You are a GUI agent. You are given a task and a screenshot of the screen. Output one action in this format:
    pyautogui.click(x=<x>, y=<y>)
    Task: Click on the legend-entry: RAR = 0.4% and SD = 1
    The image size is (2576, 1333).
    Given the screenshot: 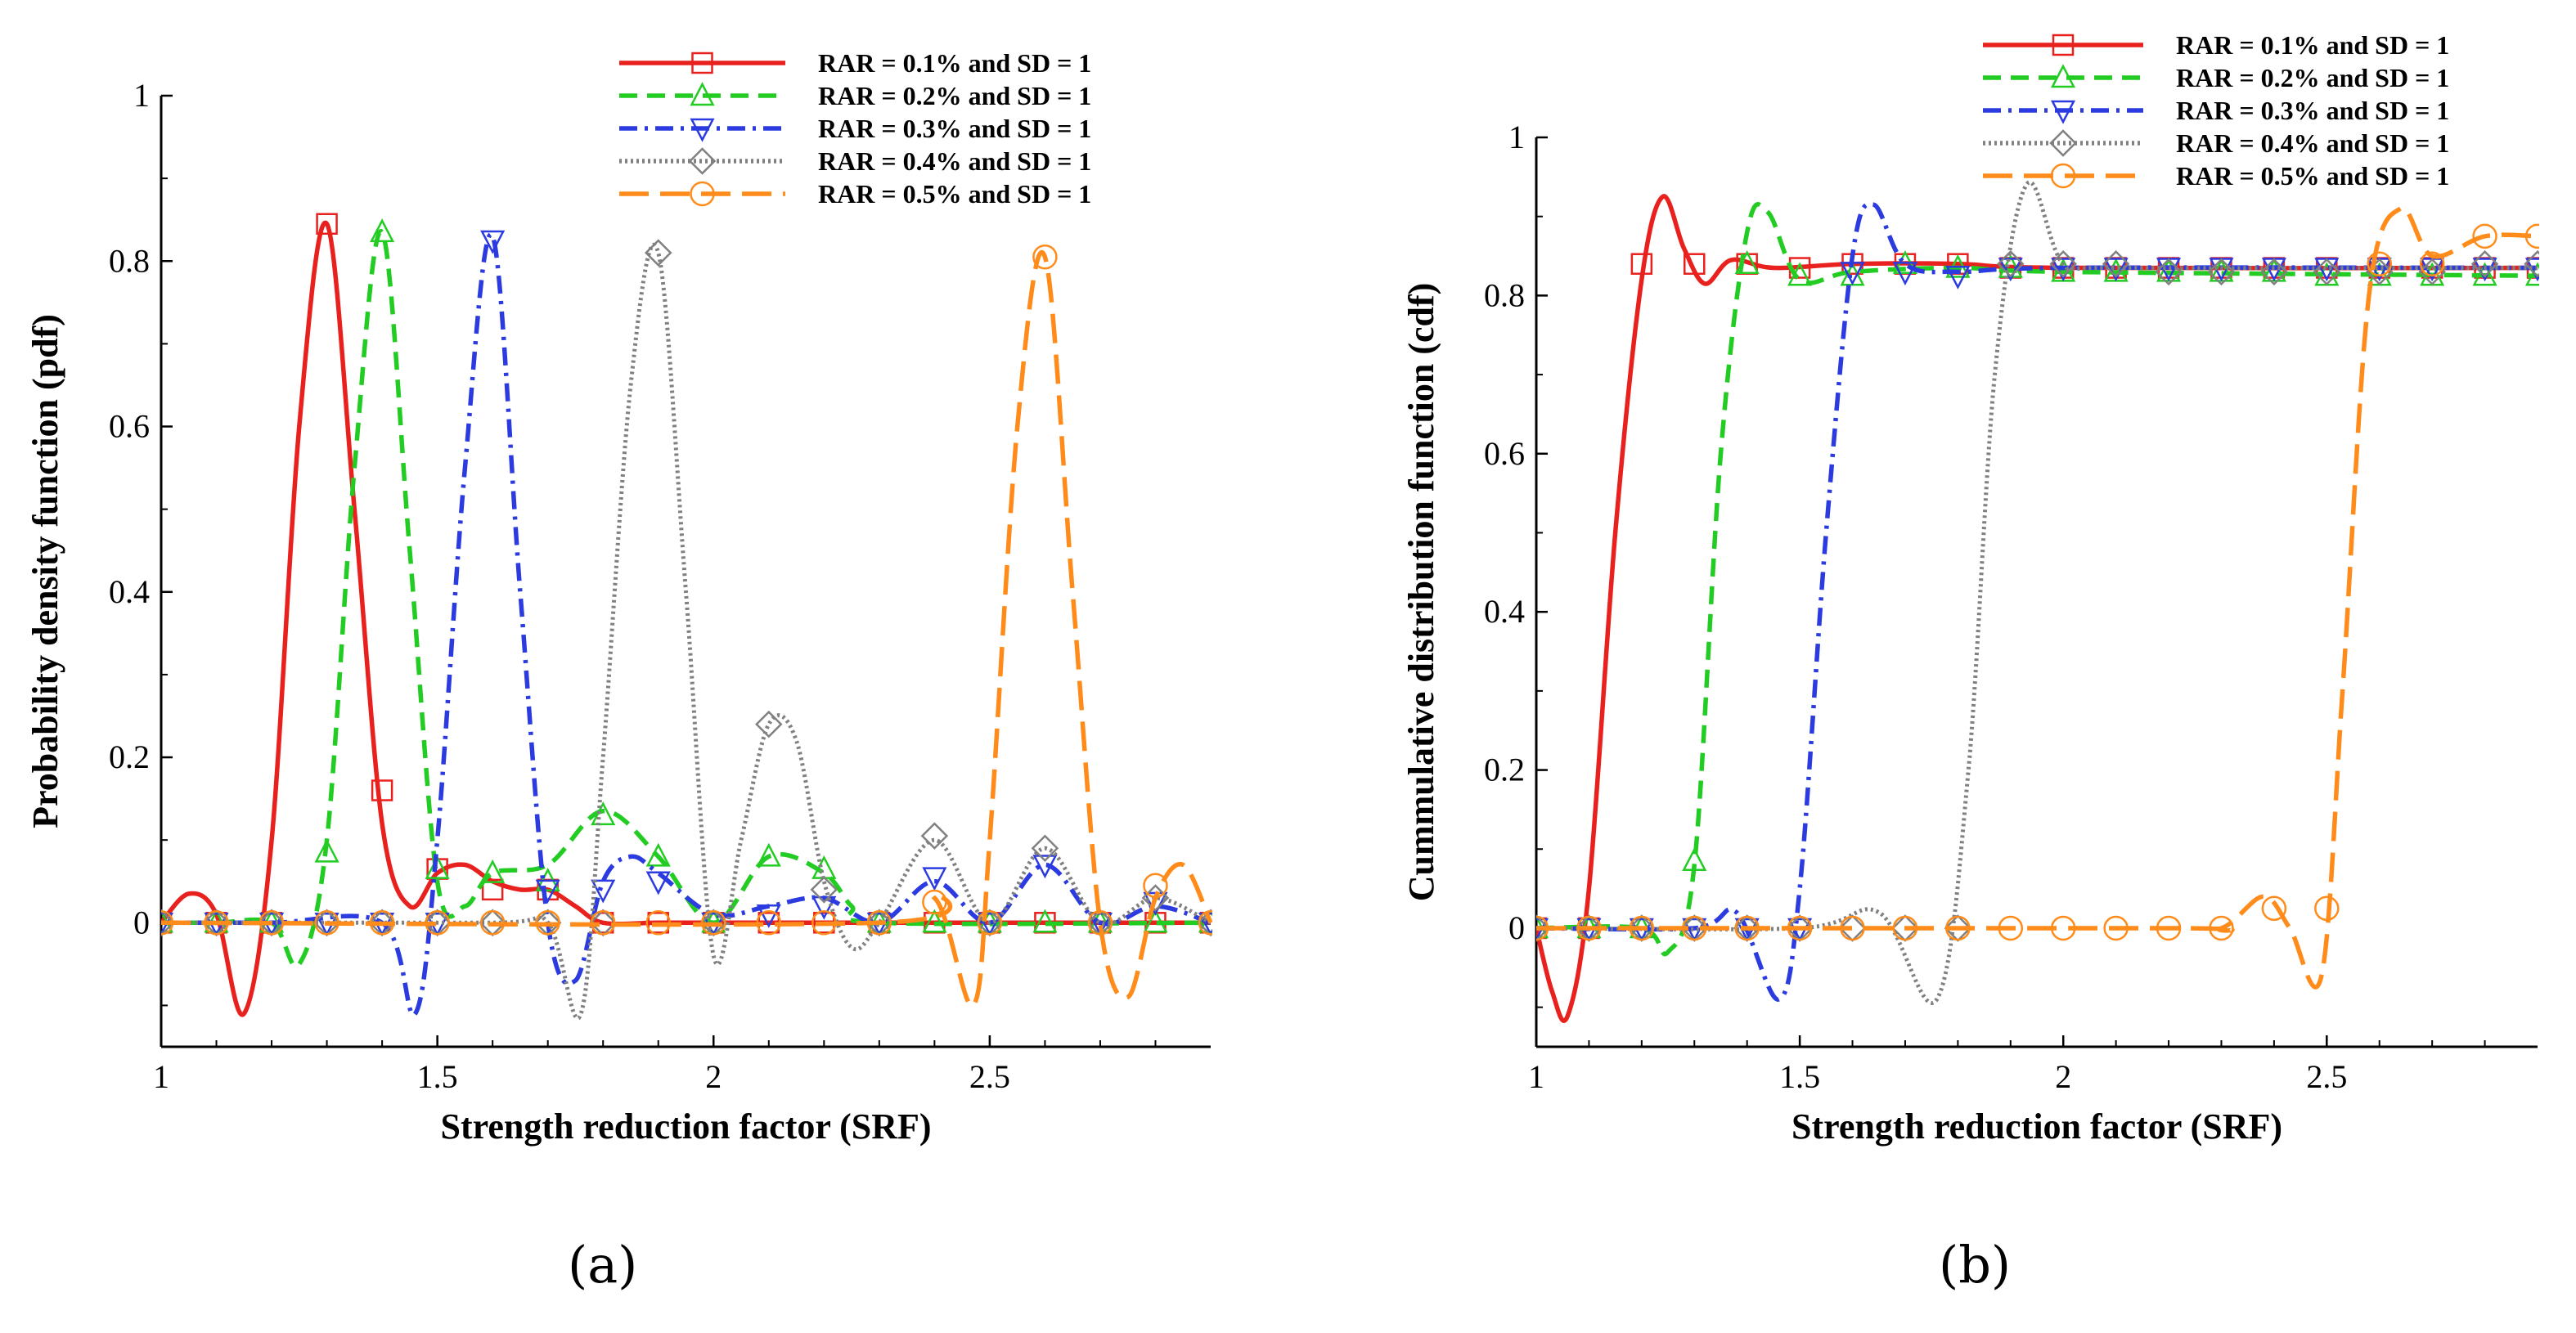 What is the action you would take?
    pyautogui.click(x=855, y=161)
    